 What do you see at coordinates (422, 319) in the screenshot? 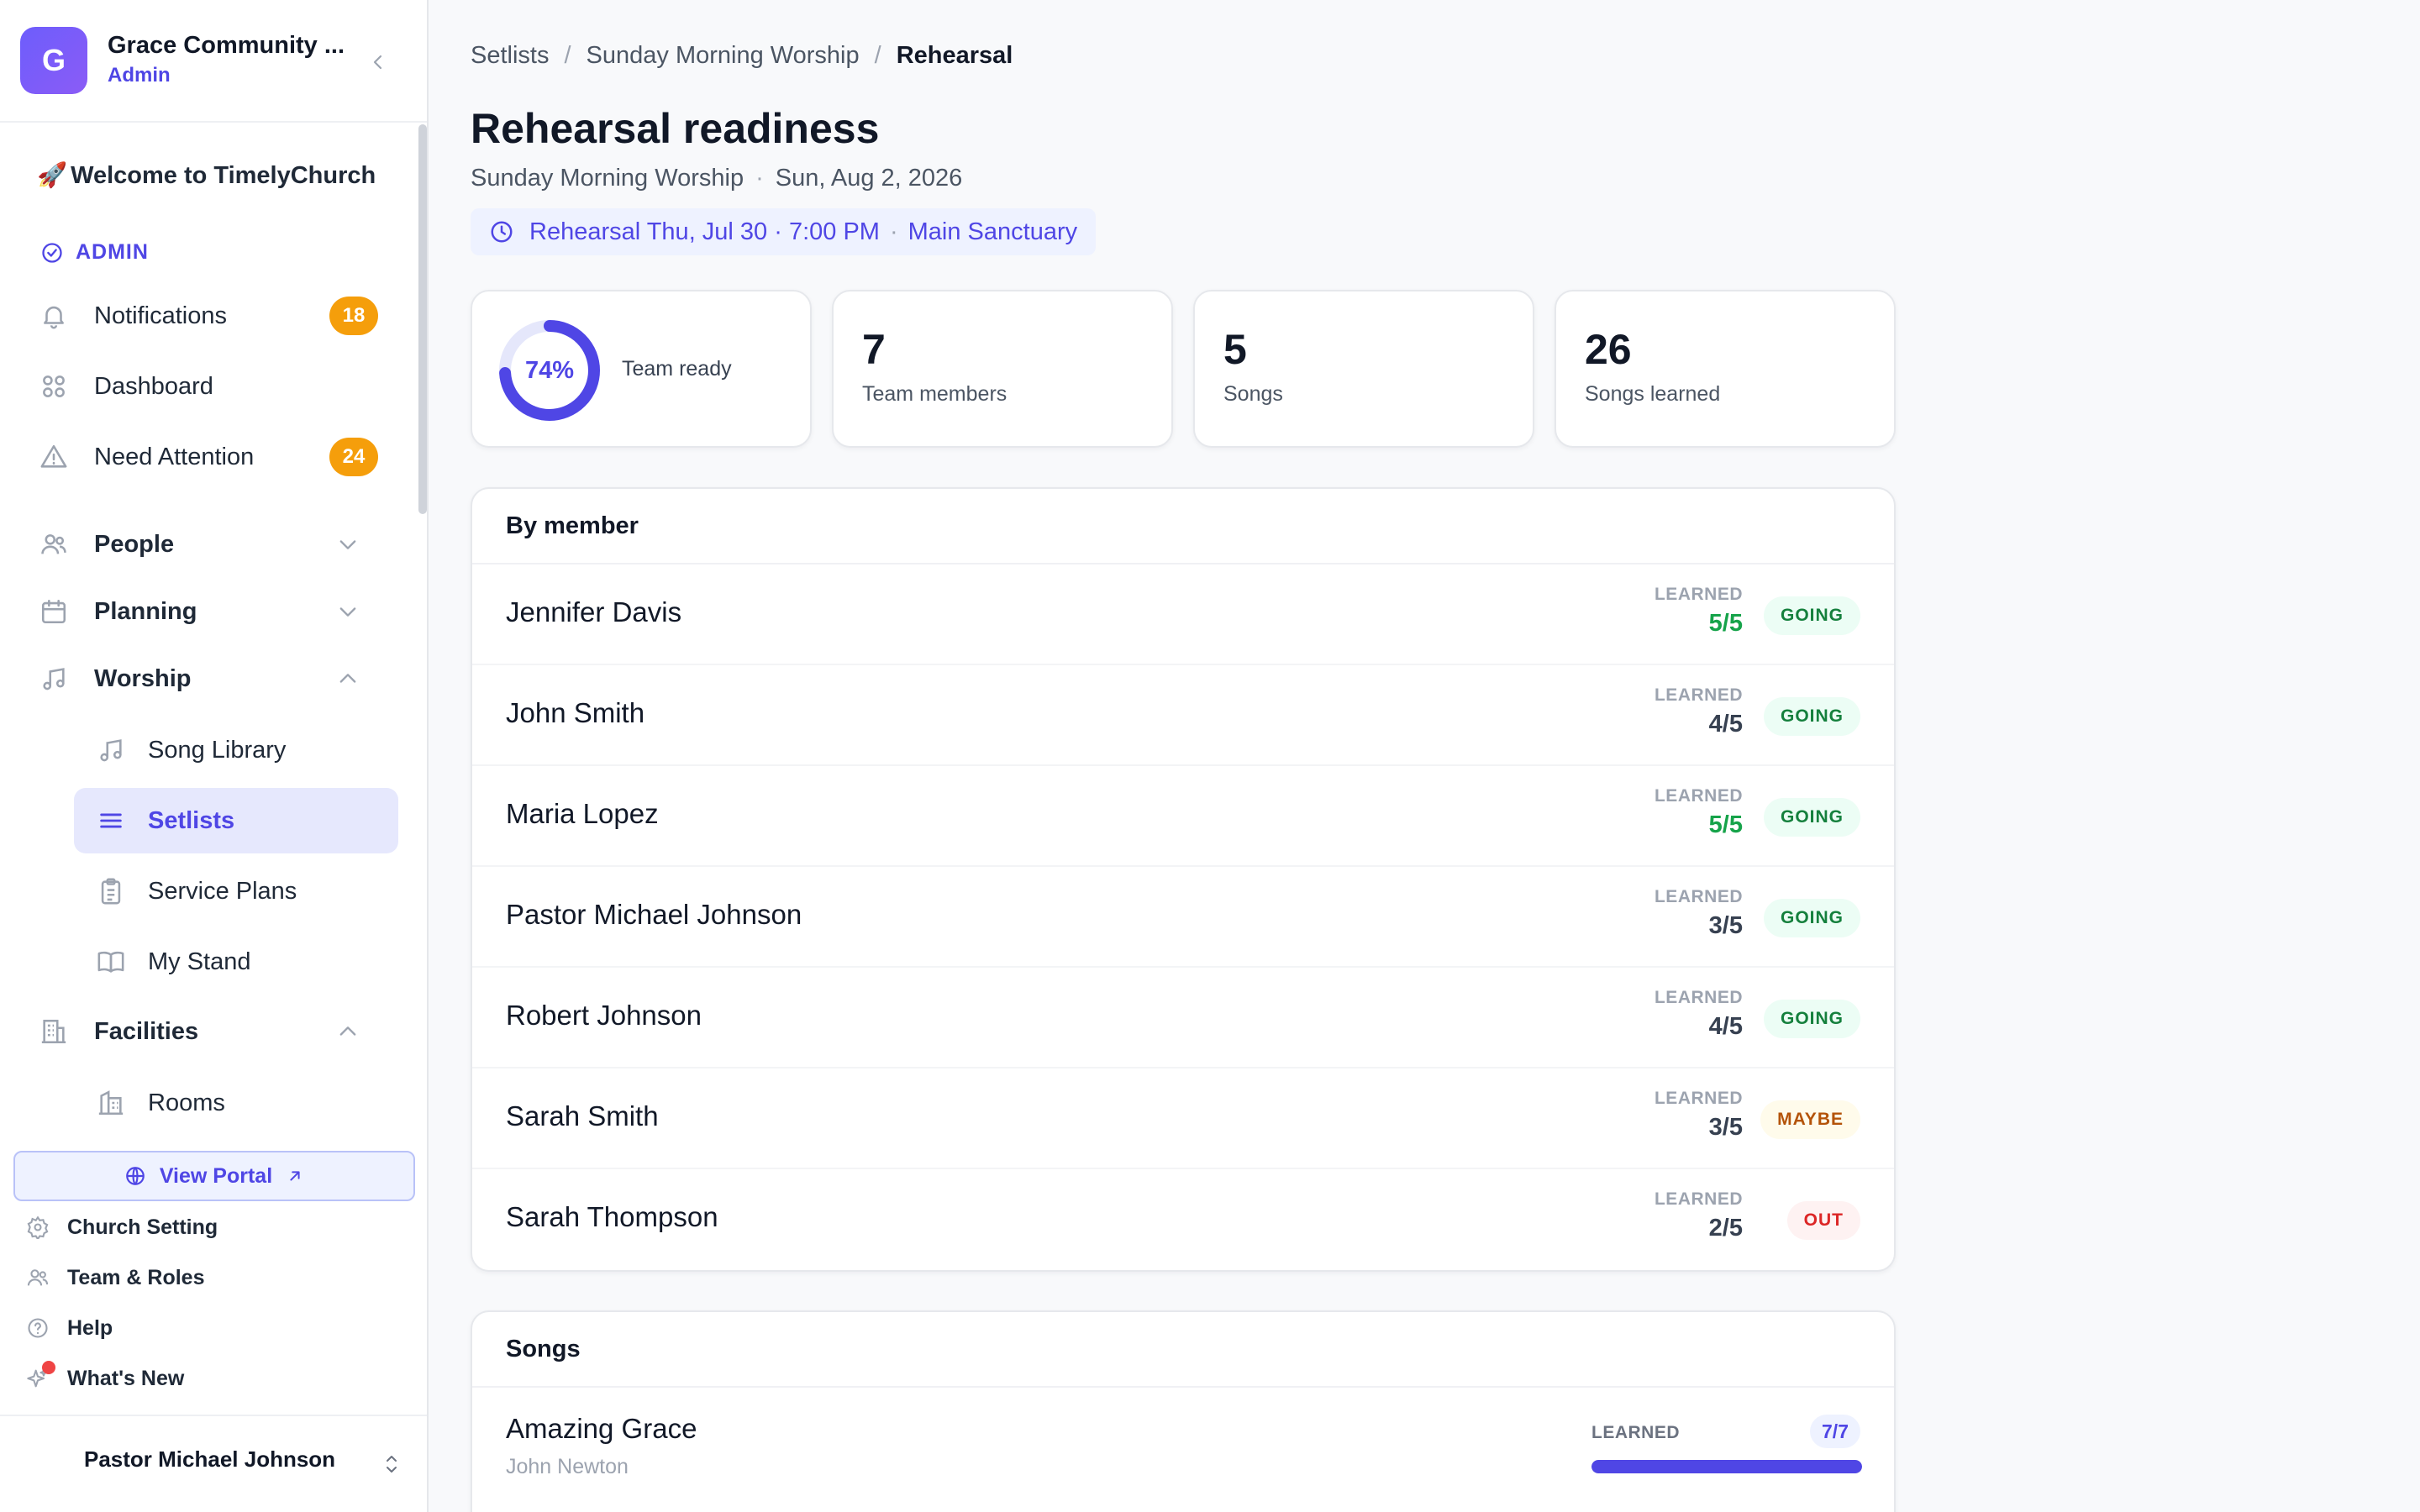
I see `sidebar-scrollbar` at bounding box center [422, 319].